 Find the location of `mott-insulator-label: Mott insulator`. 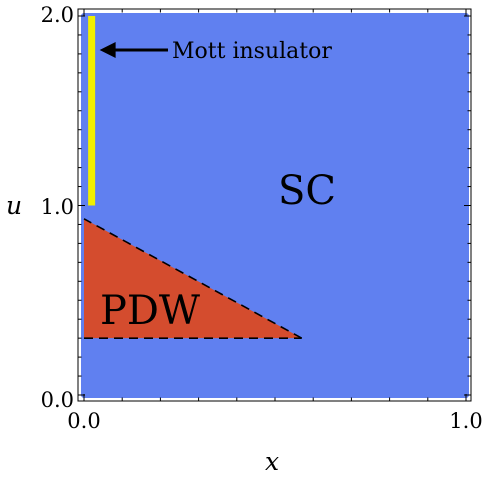

mott-insulator-label: Mott insulator is located at coordinates (252, 51).